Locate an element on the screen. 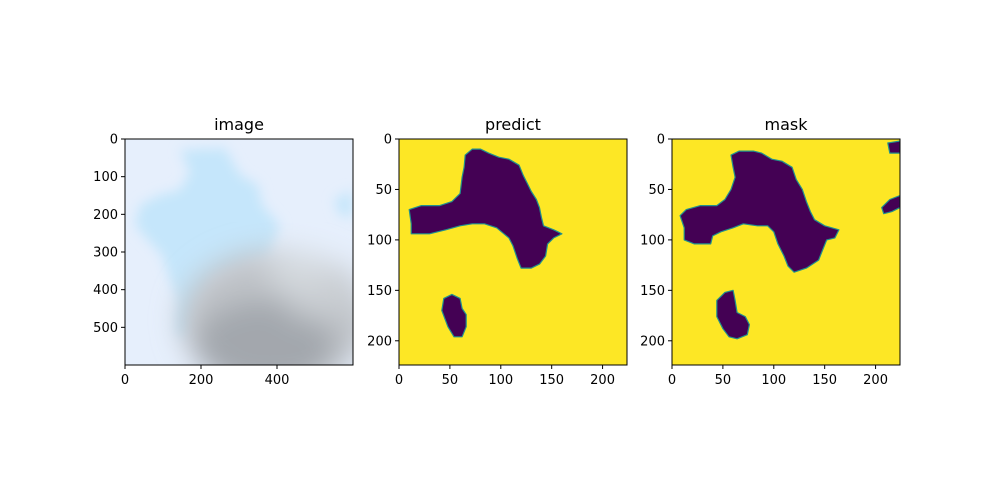 The width and height of the screenshot is (1000, 500). panel-predict: predict 0 50 100 150 200 0 50 100 150 200 is located at coordinates (497, 251).